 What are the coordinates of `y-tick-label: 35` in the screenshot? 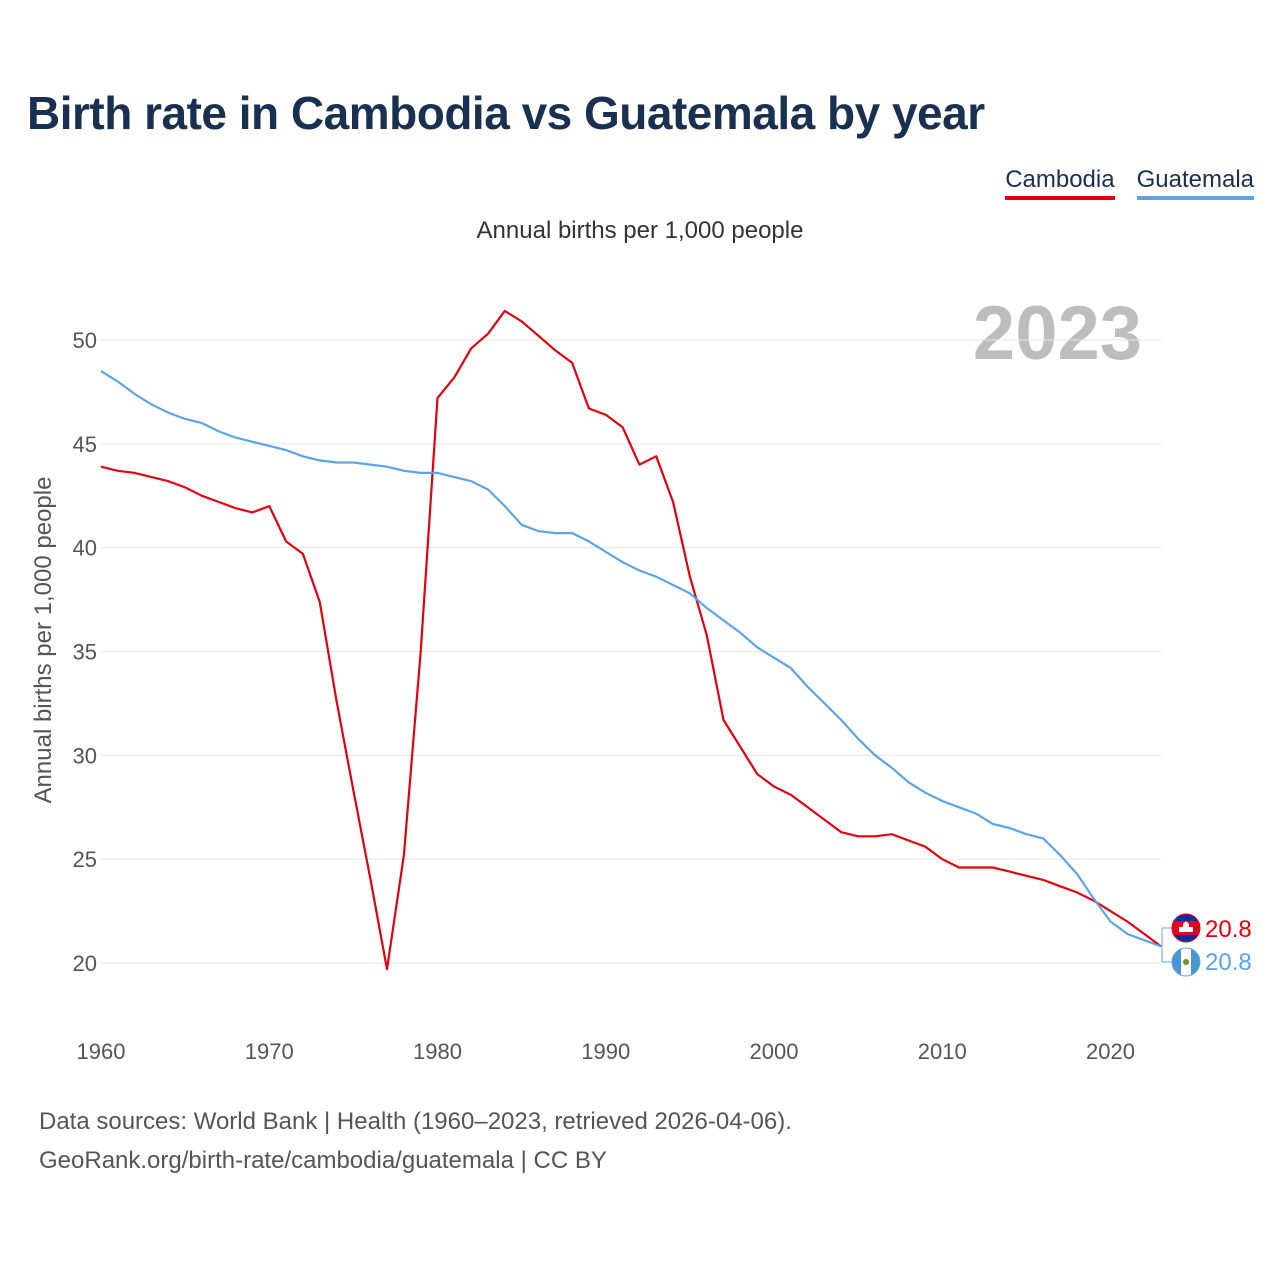 It's located at (85, 652).